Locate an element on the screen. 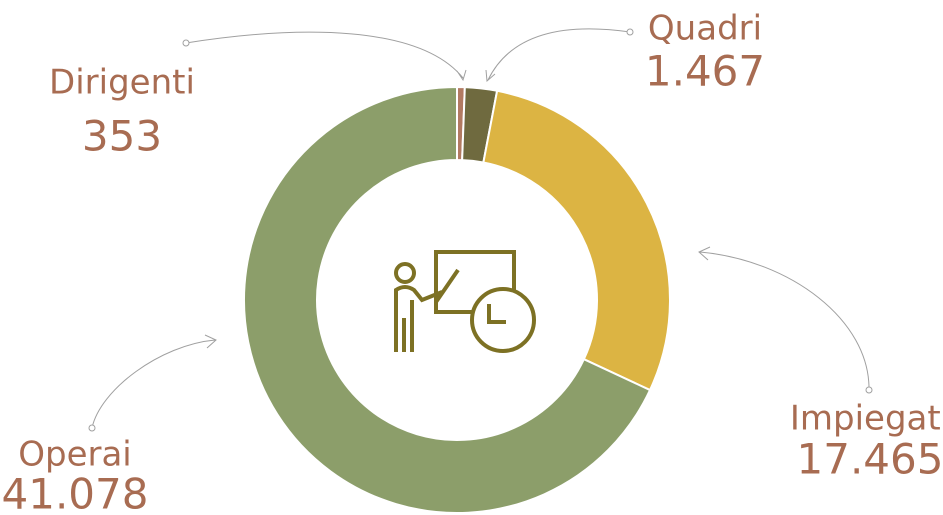  label-name: Operai is located at coordinates (75, 455).